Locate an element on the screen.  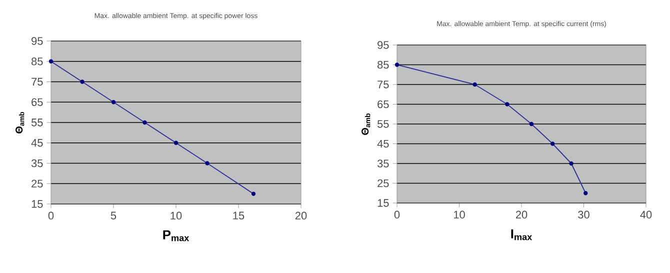
x-axis-title: I$_{max}$ is located at coordinates (521, 234).